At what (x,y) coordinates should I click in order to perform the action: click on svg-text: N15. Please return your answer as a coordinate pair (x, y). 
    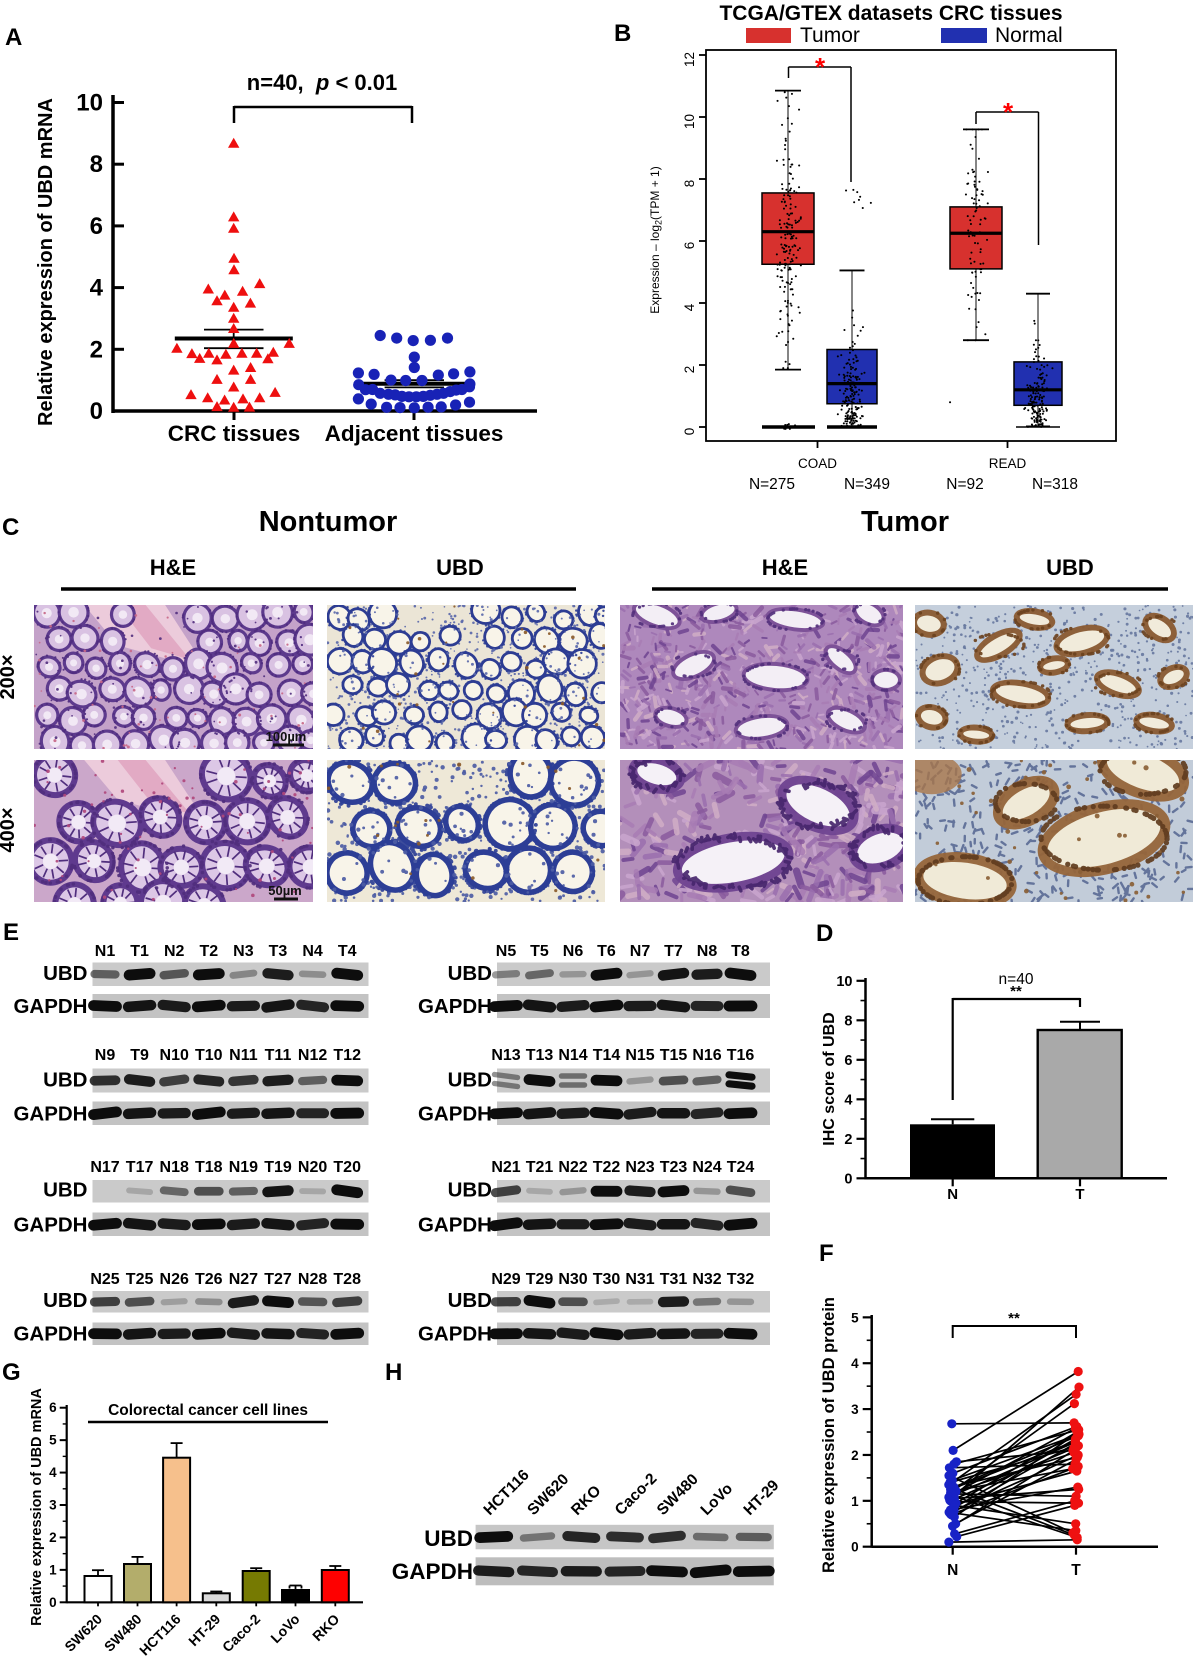
    Looking at the image, I should click on (639, 1055).